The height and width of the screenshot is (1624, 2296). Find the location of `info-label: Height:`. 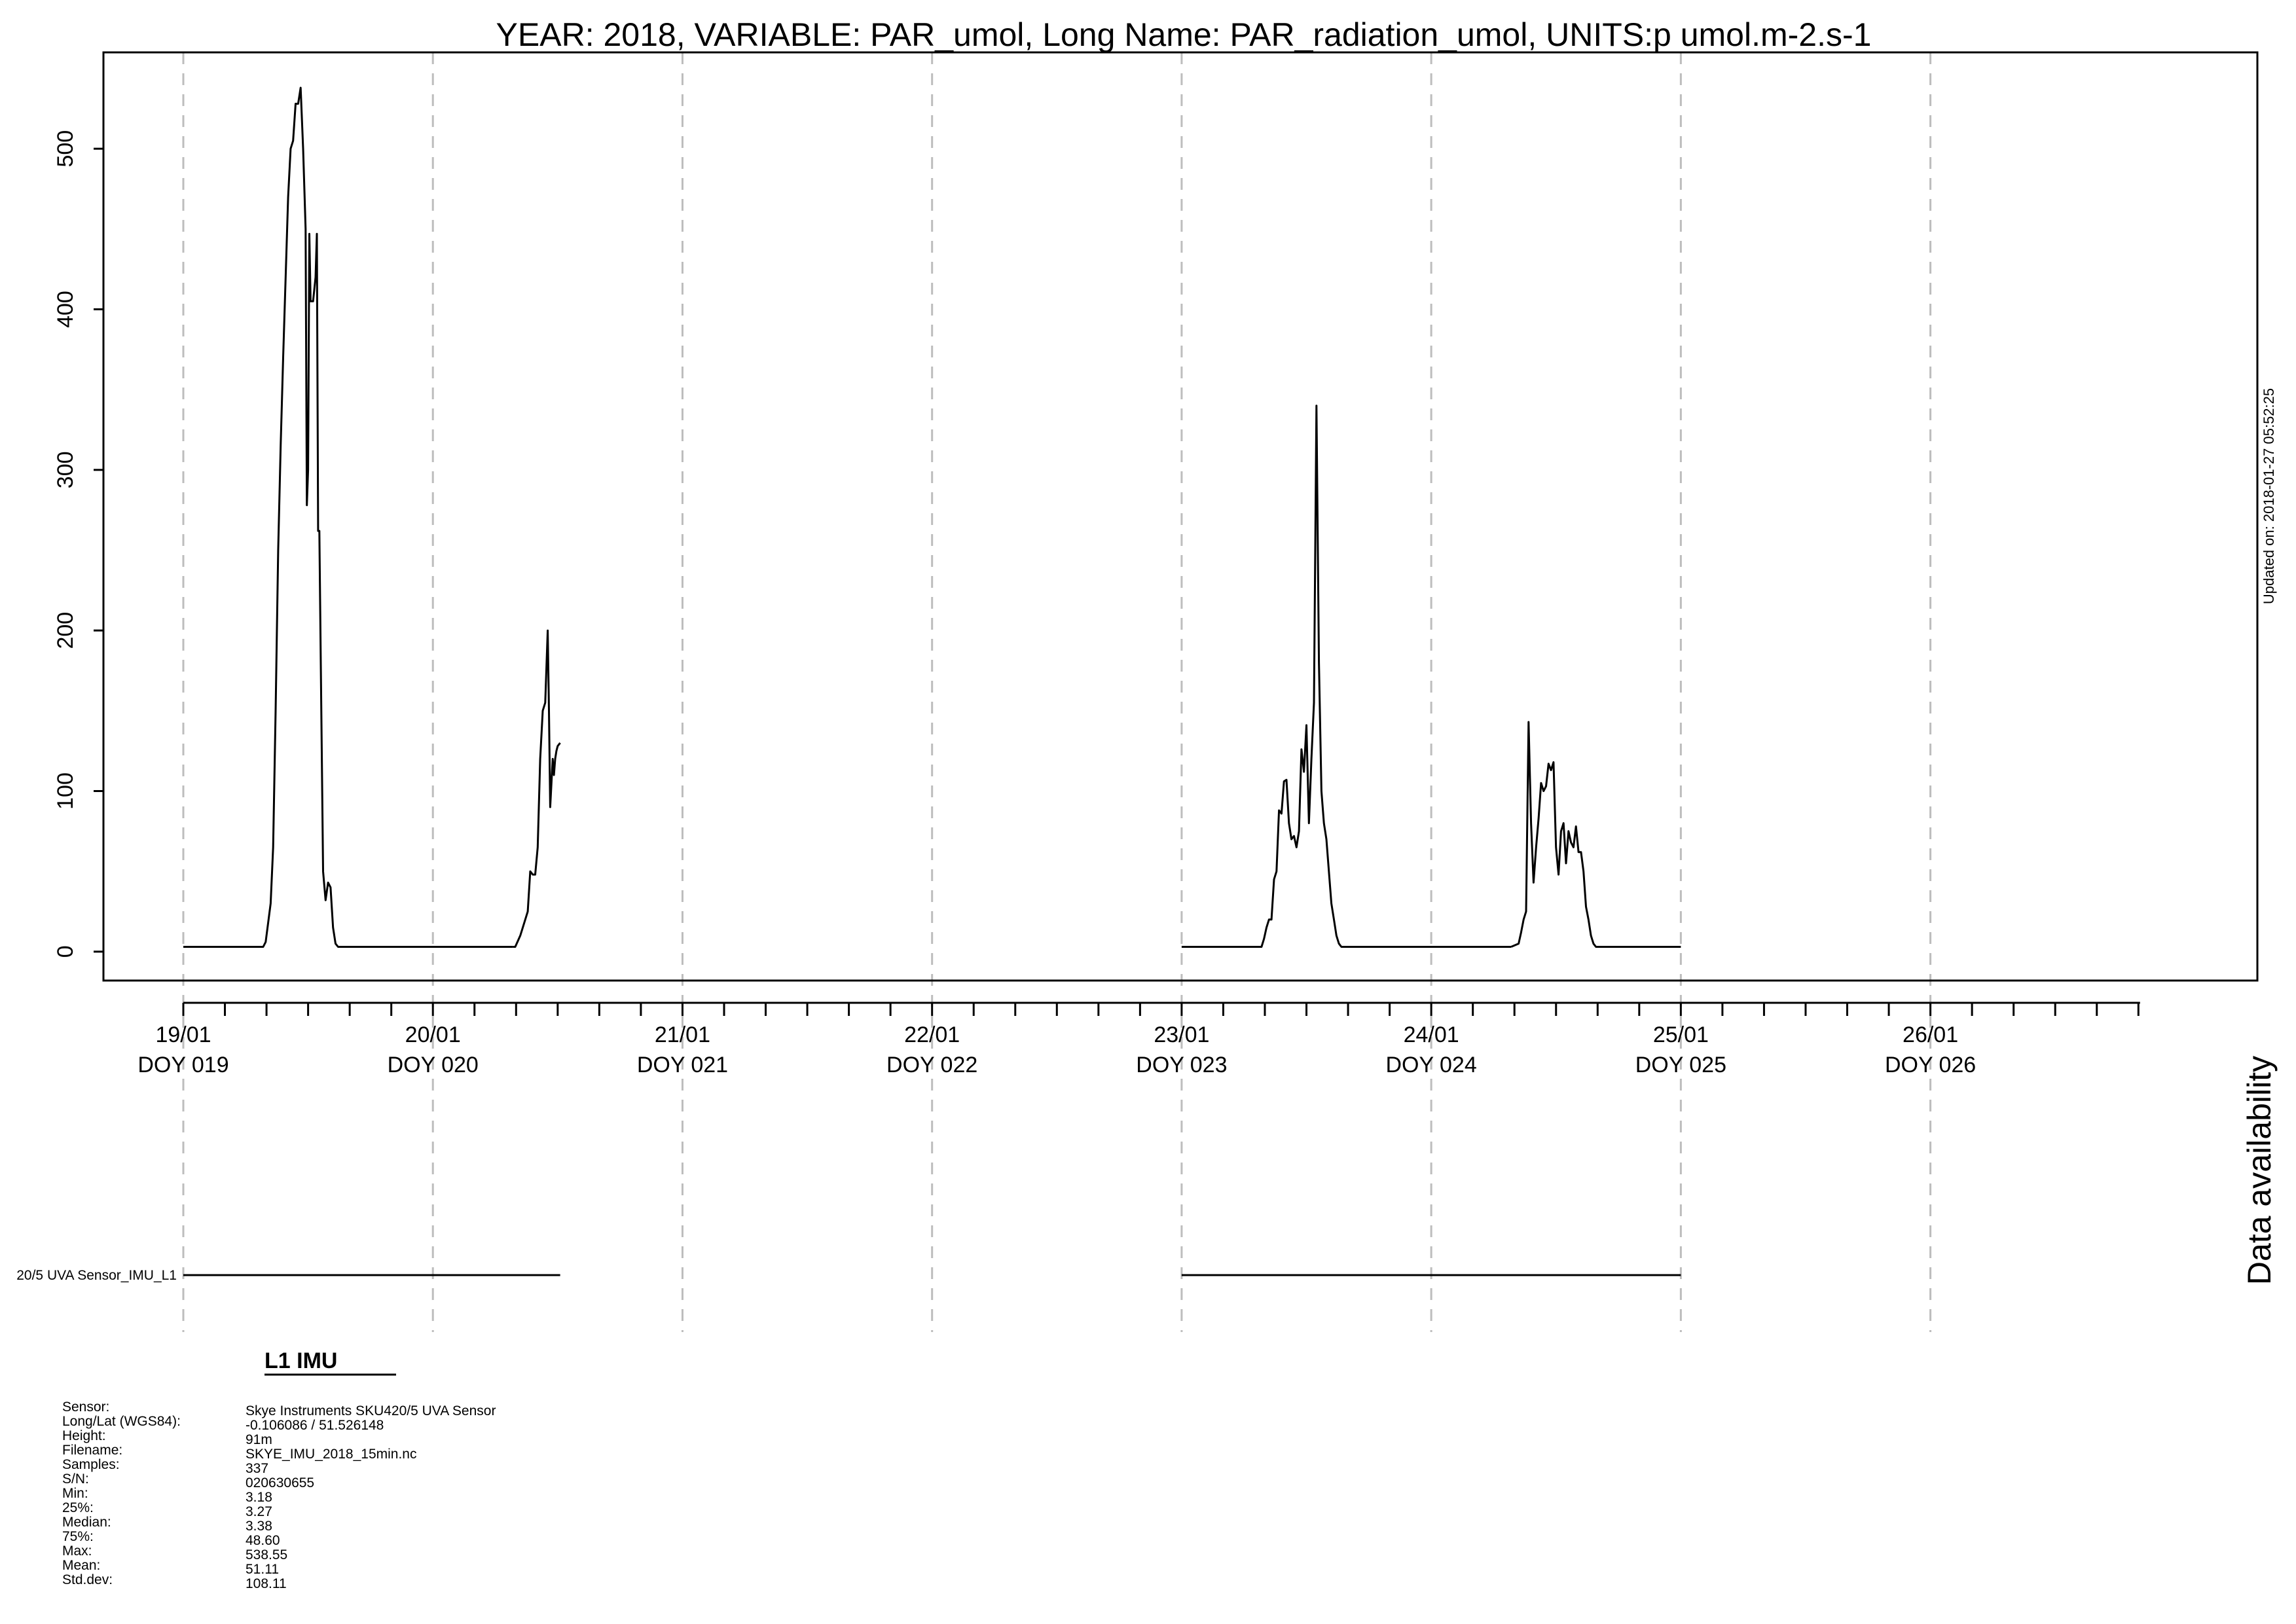

info-label: Height: is located at coordinates (84, 1435).